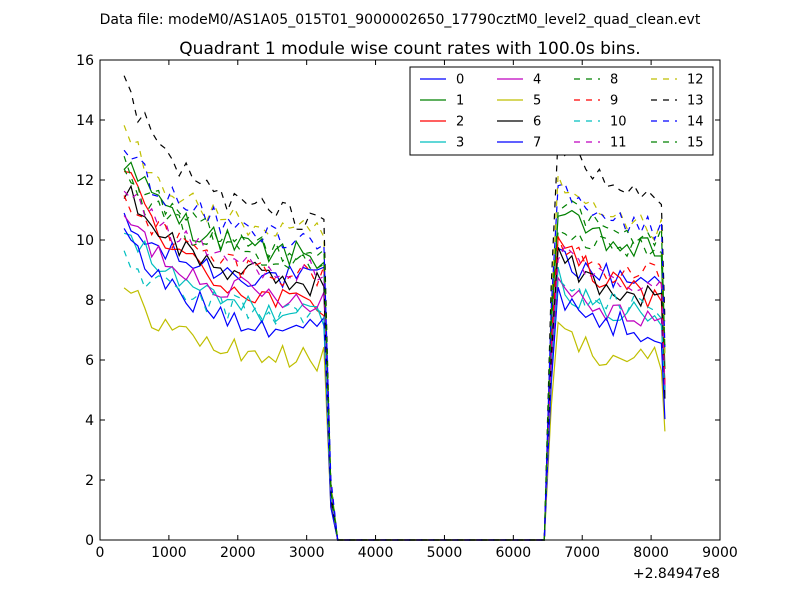 This screenshot has width=800, height=600. Describe the element at coordinates (695, 101) in the screenshot. I see `legend-label-13: 13` at that location.